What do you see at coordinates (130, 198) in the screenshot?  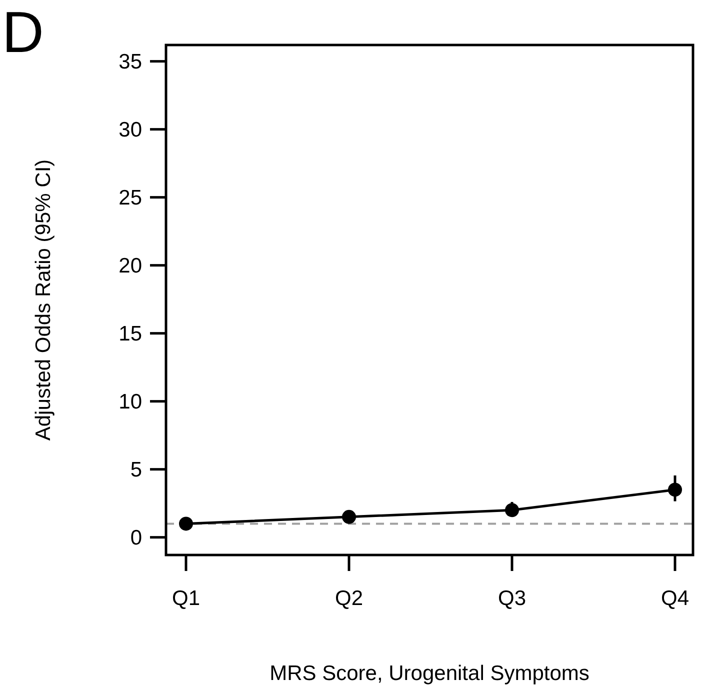 I see `y-tick-label: 25` at bounding box center [130, 198].